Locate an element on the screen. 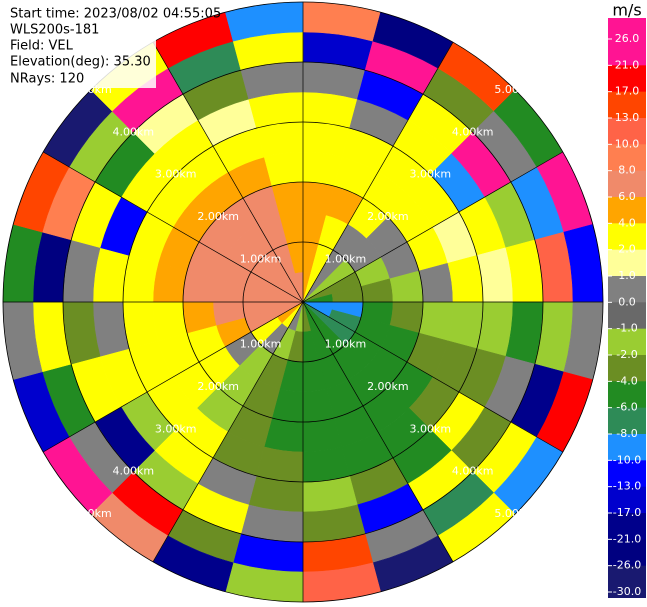  field-name: Field: VEL is located at coordinates (42, 46).